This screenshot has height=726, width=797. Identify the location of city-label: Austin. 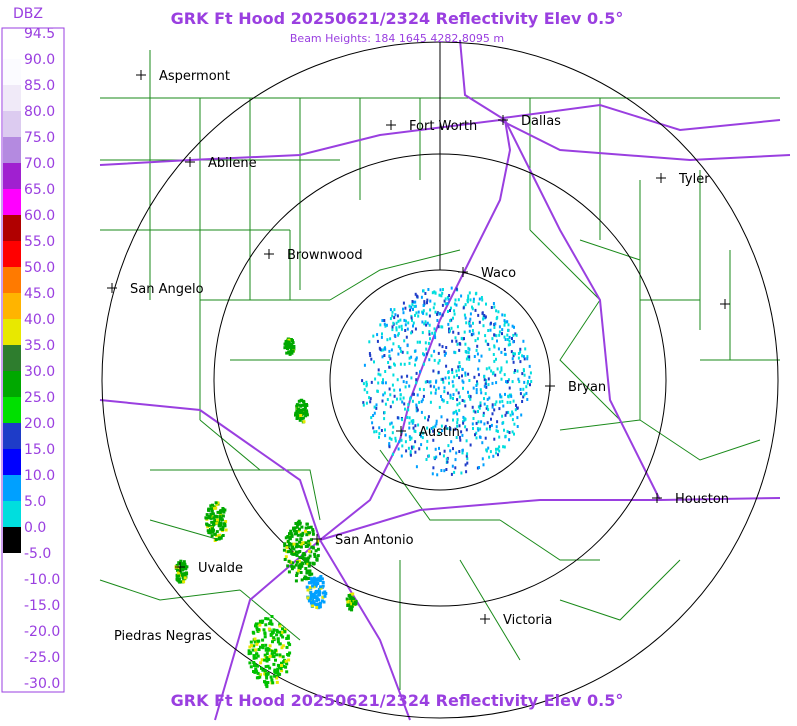
(439, 432).